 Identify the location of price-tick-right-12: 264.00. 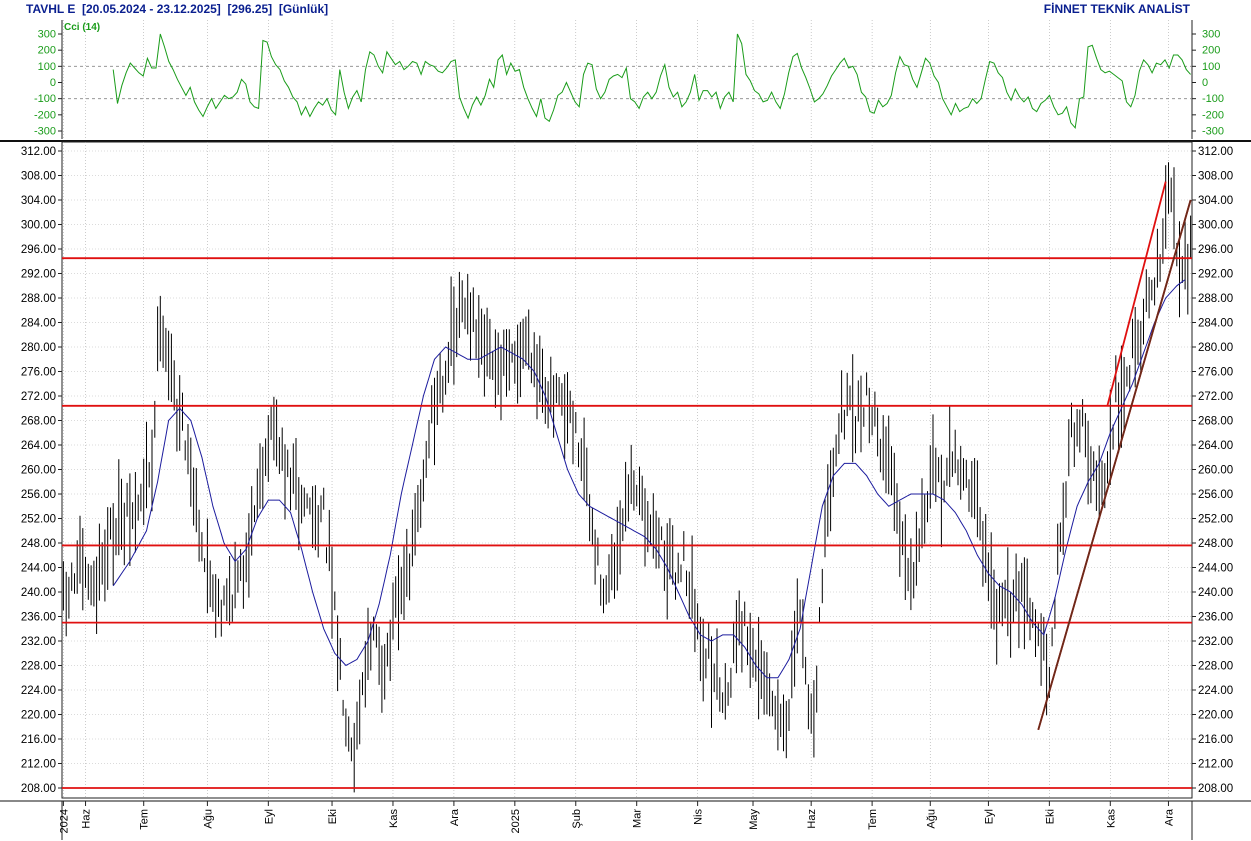
(1215, 446).